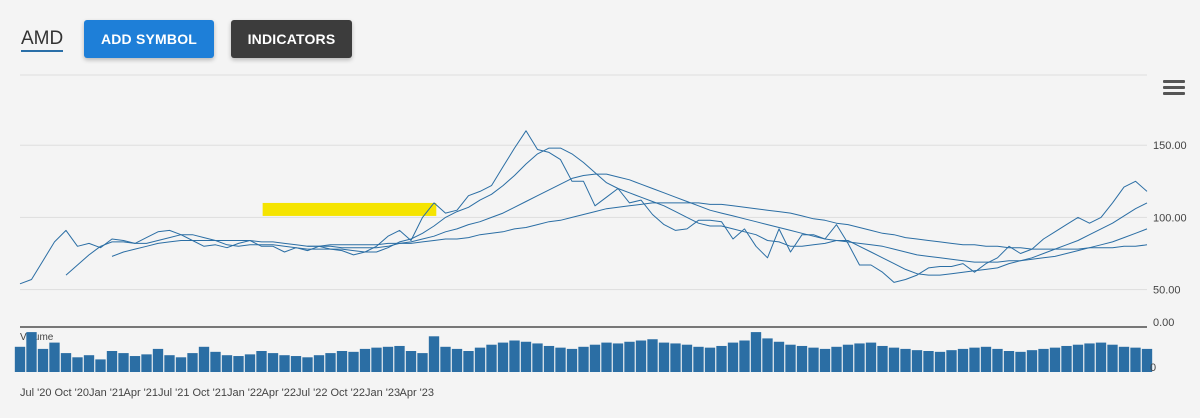  I want to click on time-axis-label: Oct '20, so click(72, 393).